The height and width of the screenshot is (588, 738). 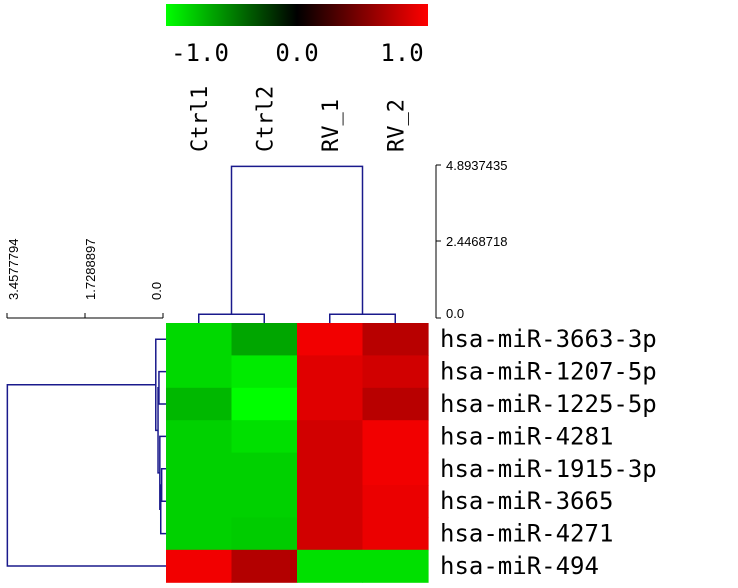 I want to click on row-label: hsa-miR-1207-5p, so click(x=548, y=372).